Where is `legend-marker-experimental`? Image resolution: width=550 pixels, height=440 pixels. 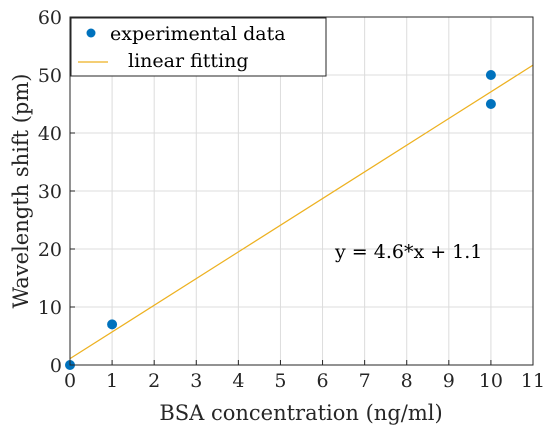
legend-marker-experimental is located at coordinates (91, 33).